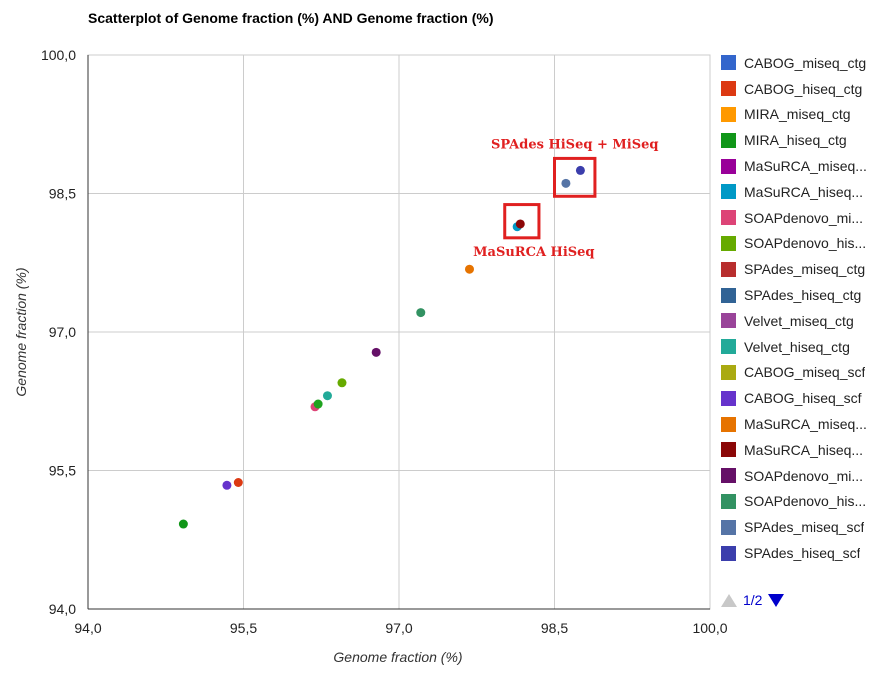 The height and width of the screenshot is (676, 894). I want to click on annotations: SPAdes HiSeq + MiSeq MaSuRCA HiSeq, so click(565, 198).